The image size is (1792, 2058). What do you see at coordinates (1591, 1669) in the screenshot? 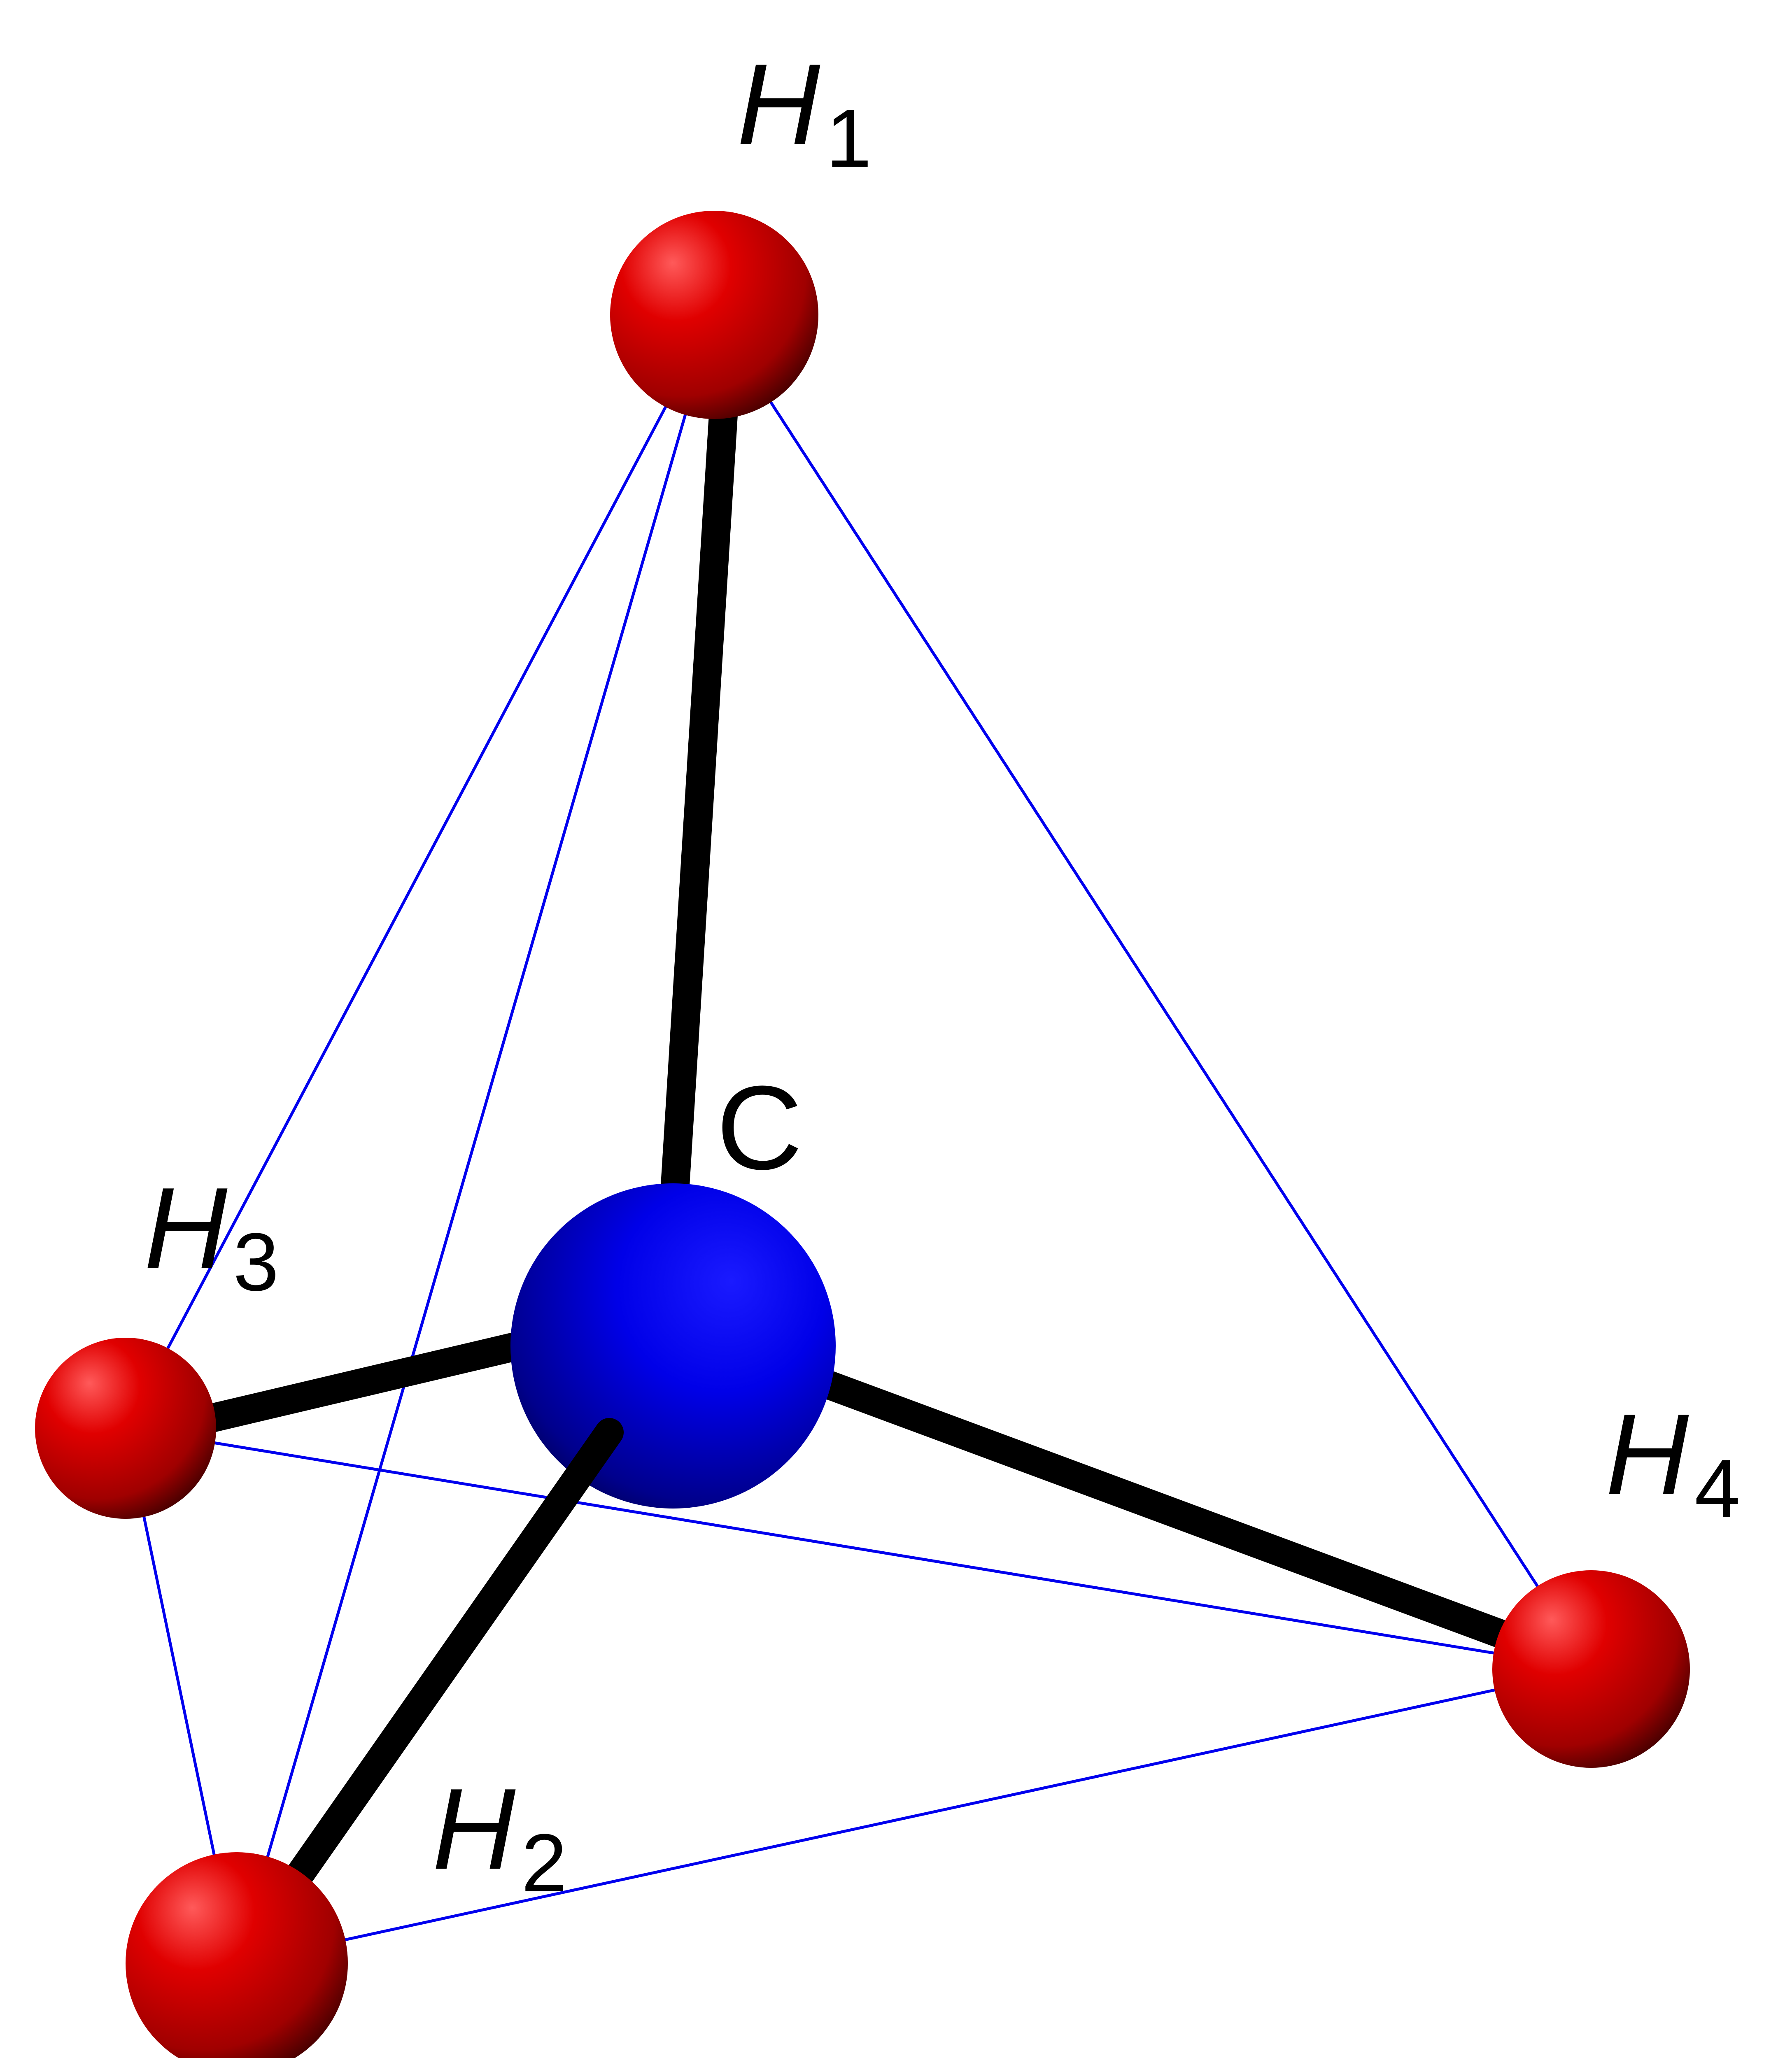
I see `hydrogen-atom-h4` at bounding box center [1591, 1669].